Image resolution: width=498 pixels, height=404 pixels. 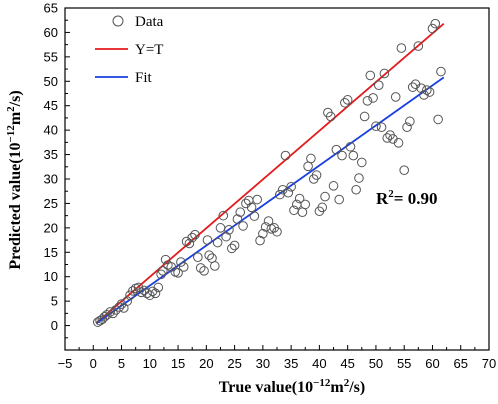 What do you see at coordinates (51, 252) in the screenshot?
I see `y-tick-label: 15` at bounding box center [51, 252].